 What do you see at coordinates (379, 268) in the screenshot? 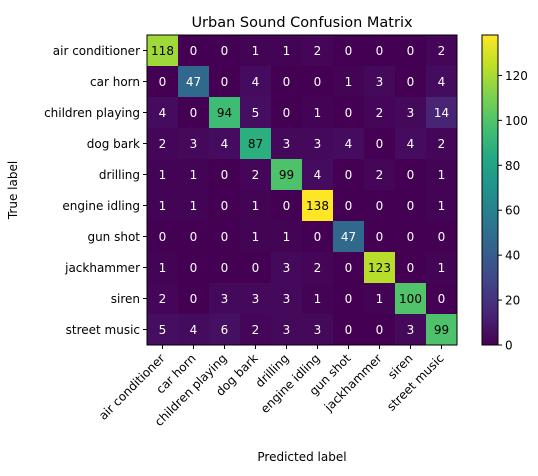
I see `cell-value-label: 123` at bounding box center [379, 268].